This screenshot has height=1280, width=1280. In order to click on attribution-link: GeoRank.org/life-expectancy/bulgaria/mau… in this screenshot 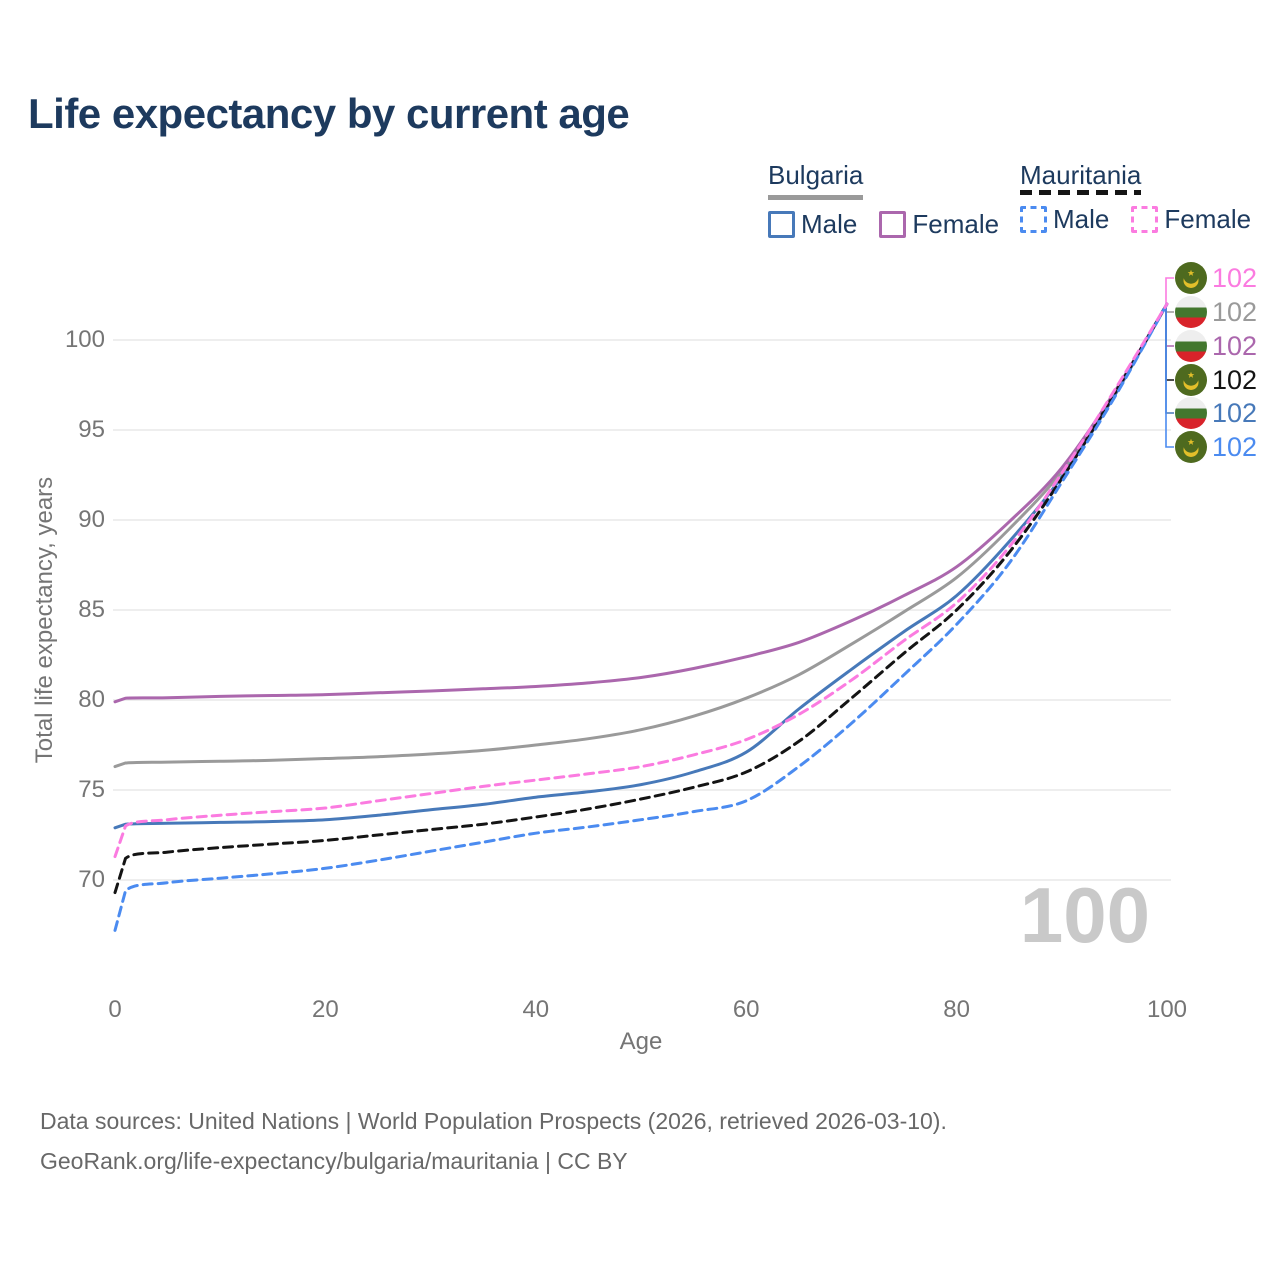, I will do `click(334, 1161)`.